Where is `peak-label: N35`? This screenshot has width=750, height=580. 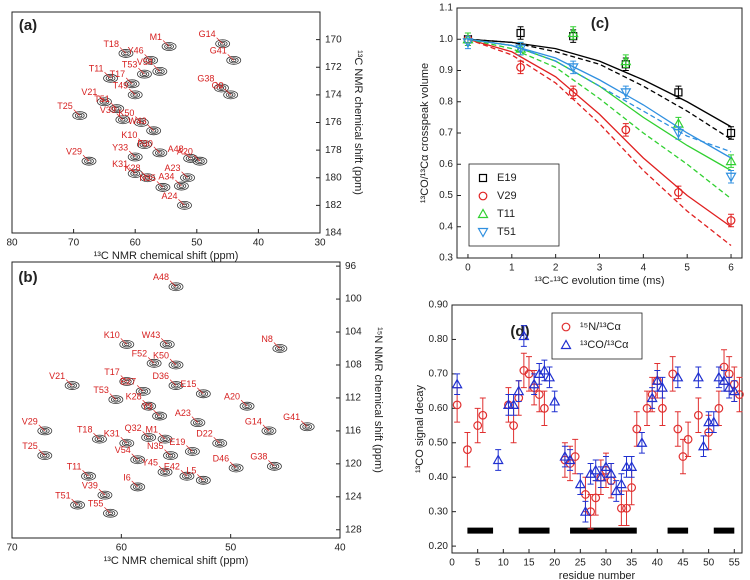 peak-label: N35 is located at coordinates (155, 446).